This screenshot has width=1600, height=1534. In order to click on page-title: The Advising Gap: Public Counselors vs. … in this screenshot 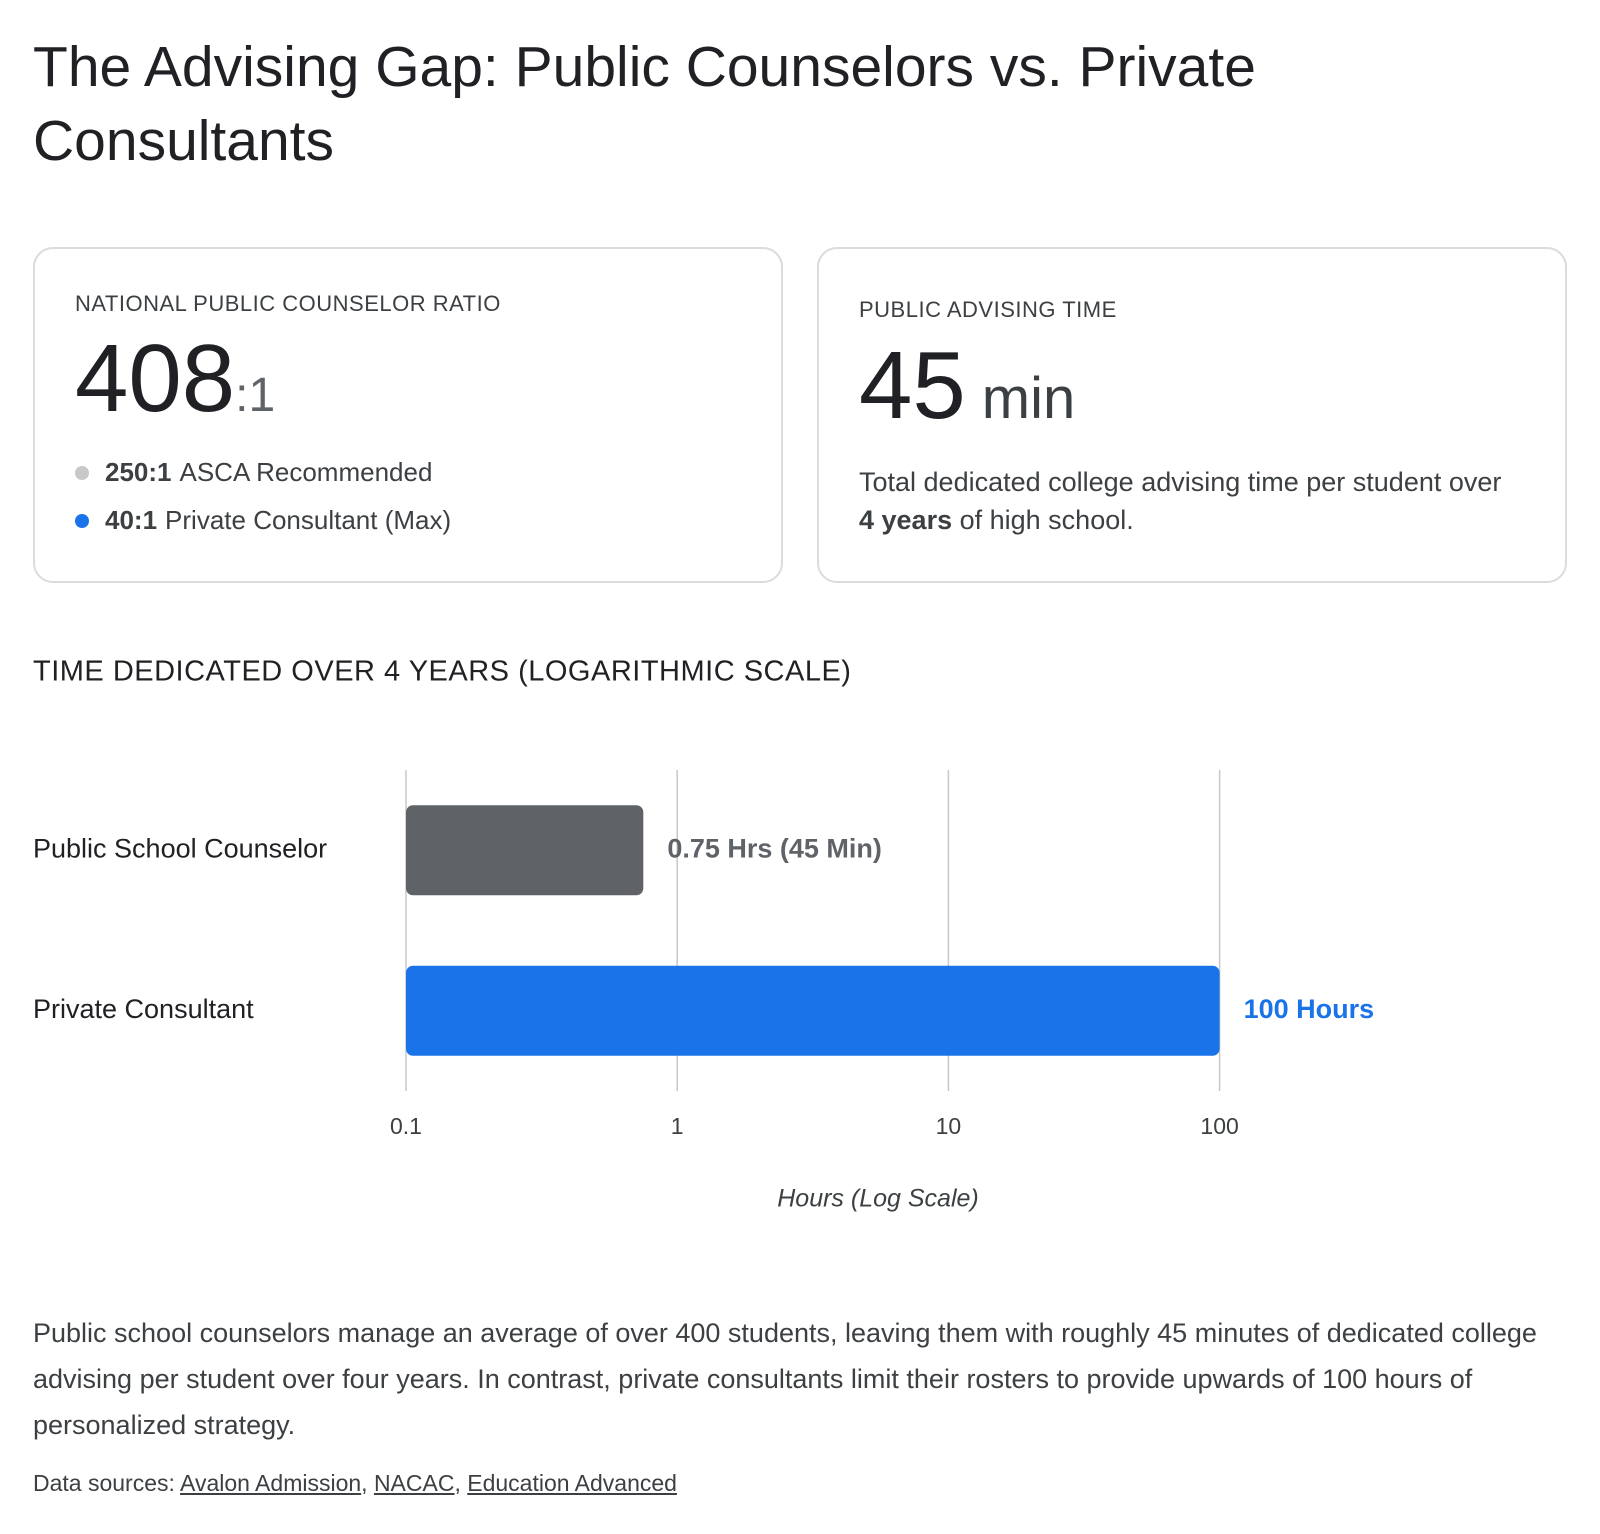, I will do `click(644, 104)`.